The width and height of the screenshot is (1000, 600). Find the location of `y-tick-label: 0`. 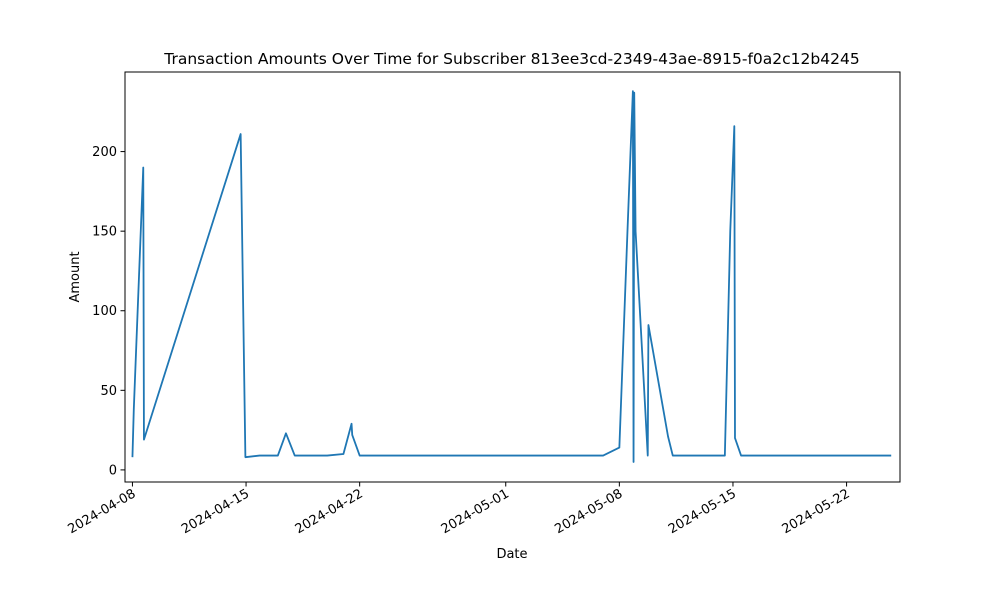

y-tick-label: 0 is located at coordinates (113, 470).